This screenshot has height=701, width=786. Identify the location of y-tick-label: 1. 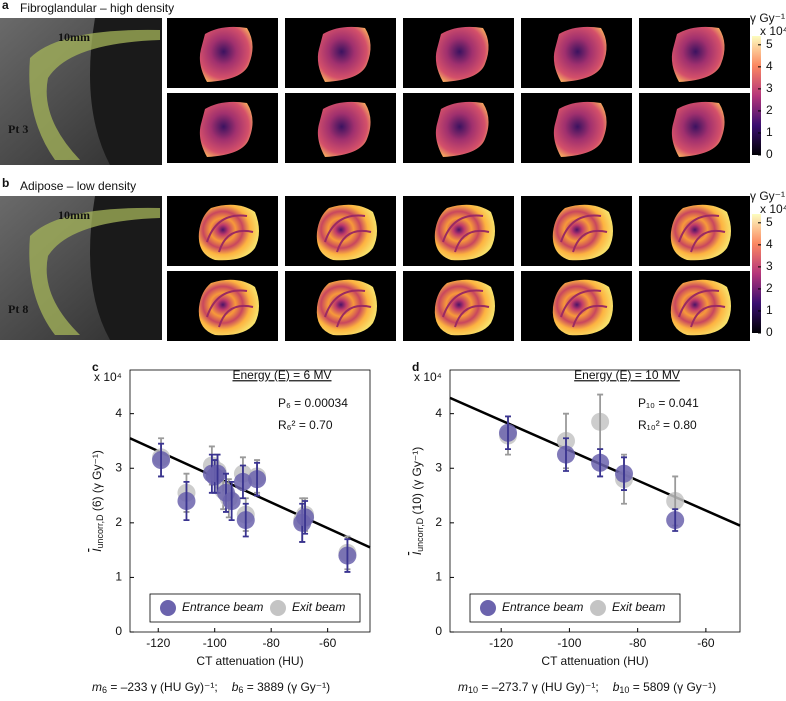
(118, 577).